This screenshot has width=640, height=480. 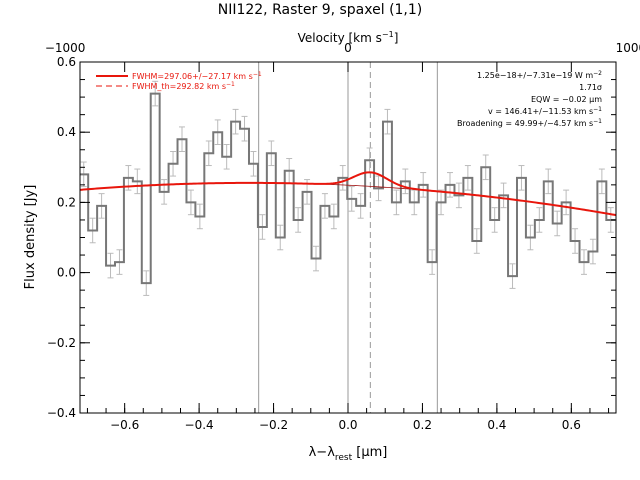 I want to click on legend-entry-fwhm: FWHM=297.06+/−27.17 km s−1, so click(x=197, y=76).